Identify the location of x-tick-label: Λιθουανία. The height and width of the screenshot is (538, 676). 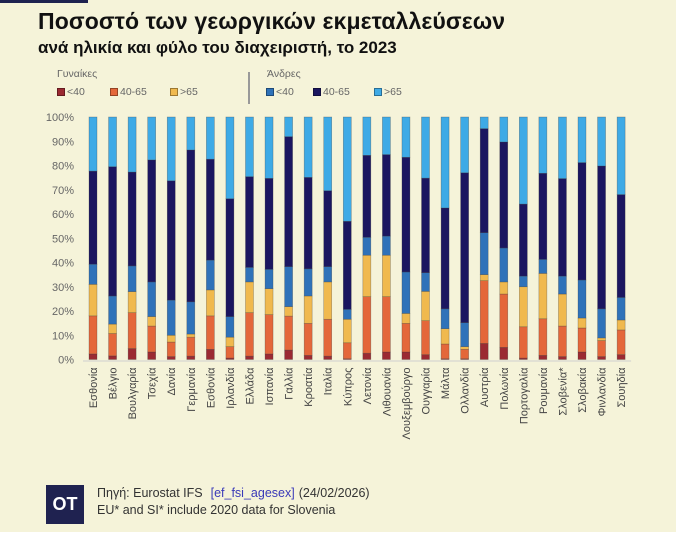
(387, 391).